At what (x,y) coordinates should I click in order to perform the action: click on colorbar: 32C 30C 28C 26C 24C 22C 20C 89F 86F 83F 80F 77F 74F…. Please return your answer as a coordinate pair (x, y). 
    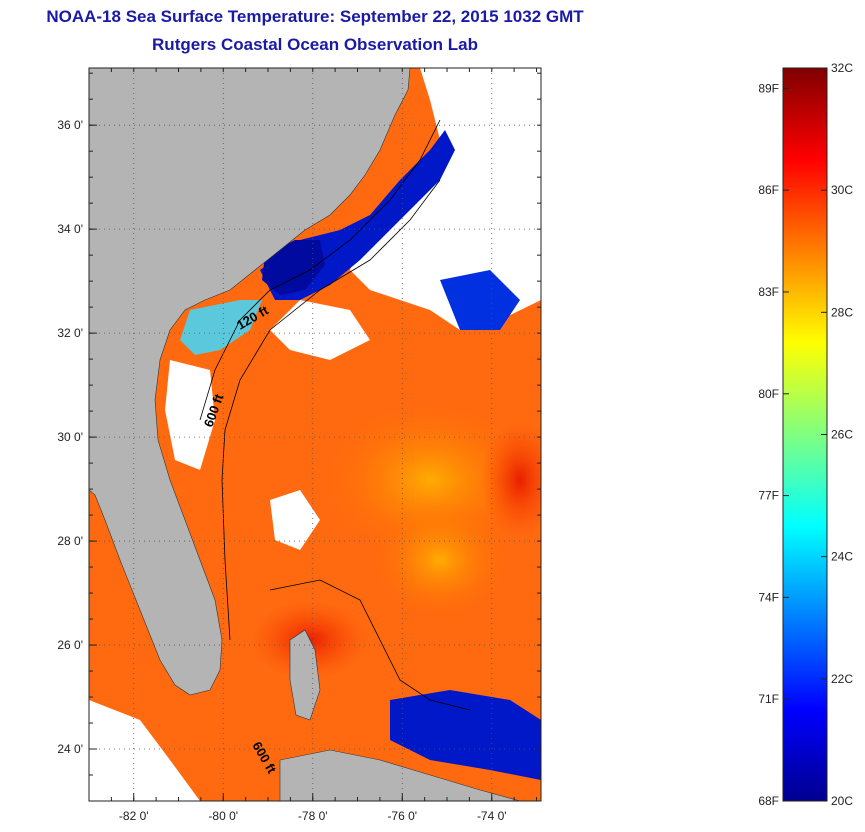
    Looking at the image, I should click on (805, 434).